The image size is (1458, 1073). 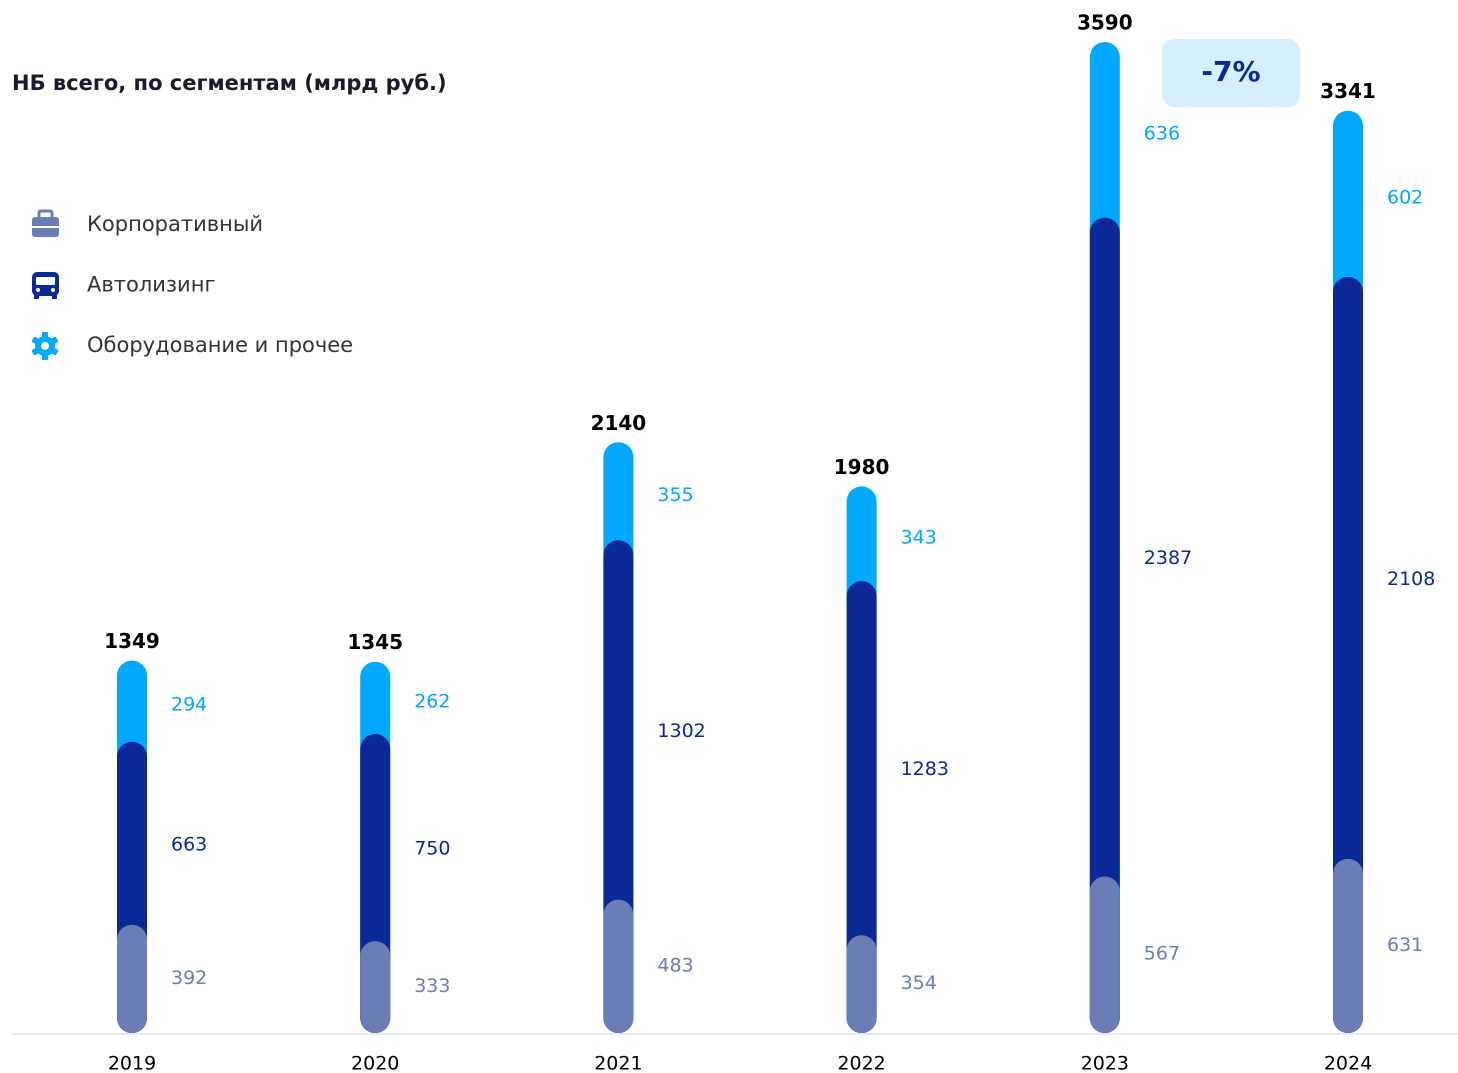 I want to click on value-label: 262, so click(x=432, y=701).